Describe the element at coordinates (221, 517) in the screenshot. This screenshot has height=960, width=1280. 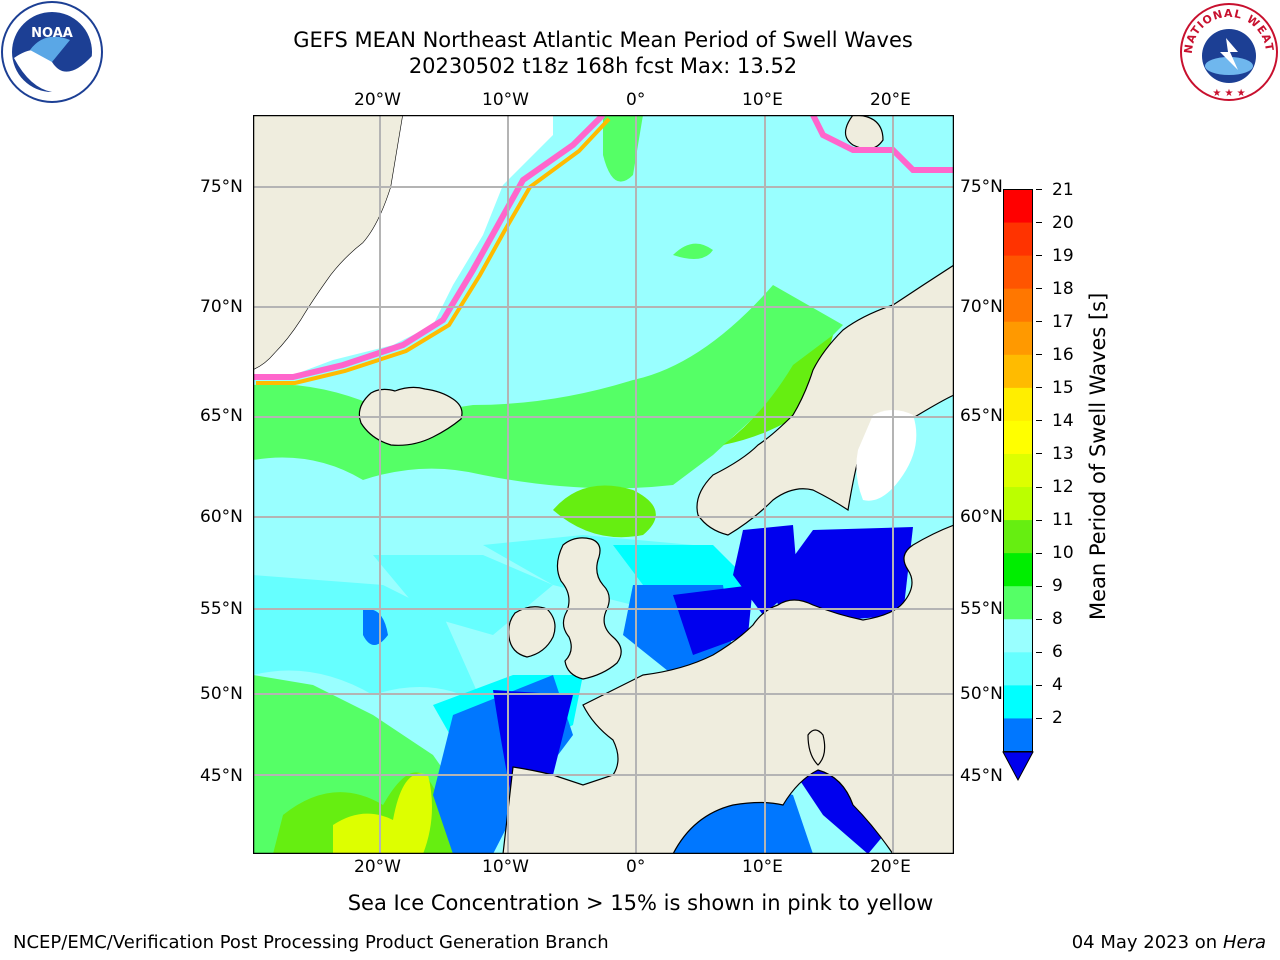
I see `lat-label-left: 60°N` at that location.